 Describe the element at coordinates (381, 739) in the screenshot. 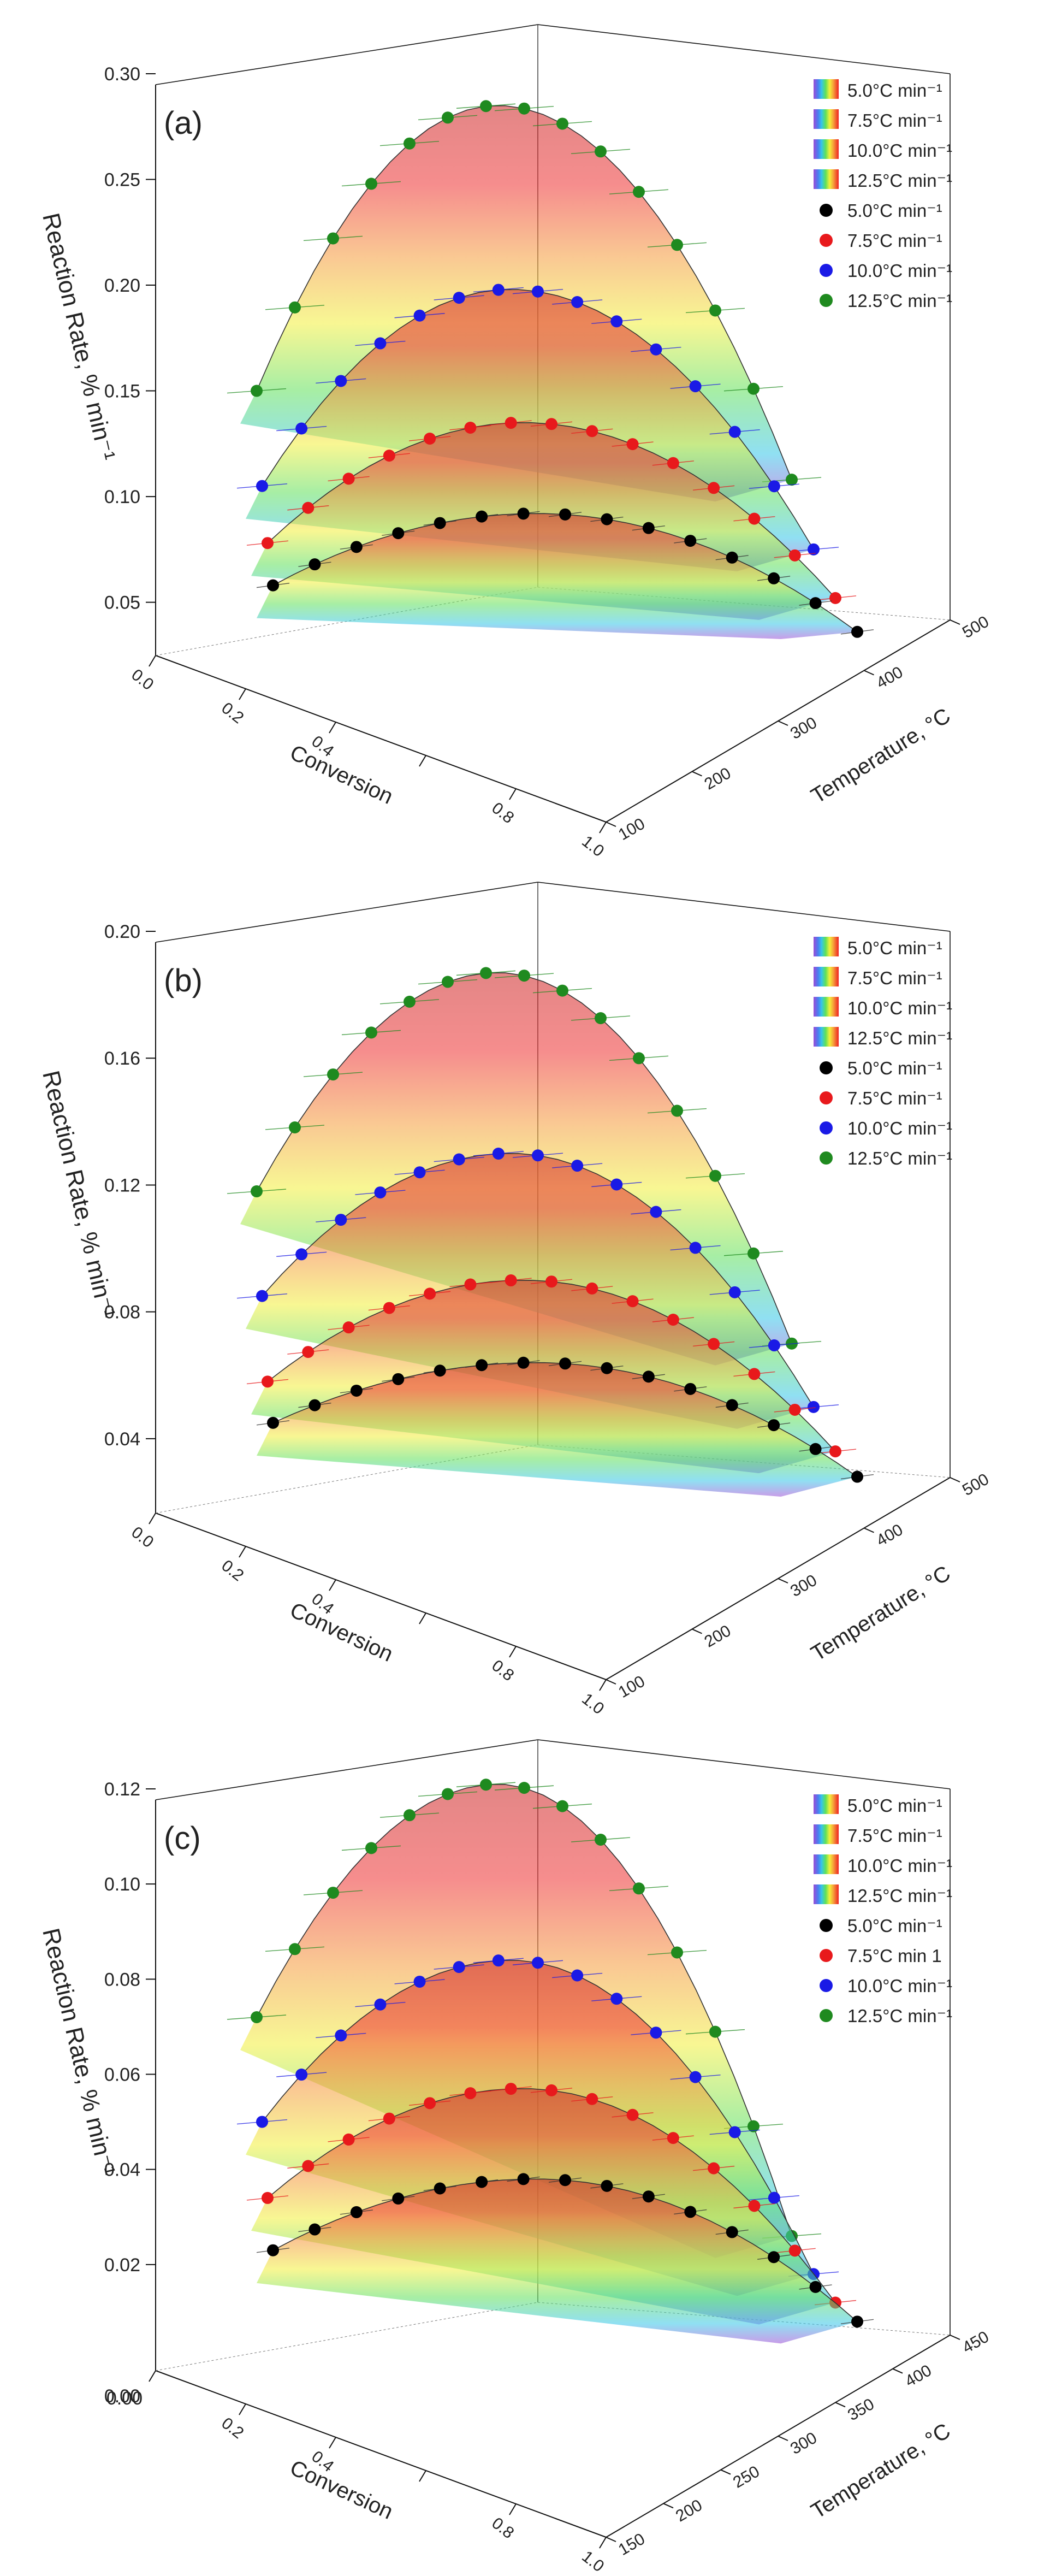

I see `x-axis-line` at that location.